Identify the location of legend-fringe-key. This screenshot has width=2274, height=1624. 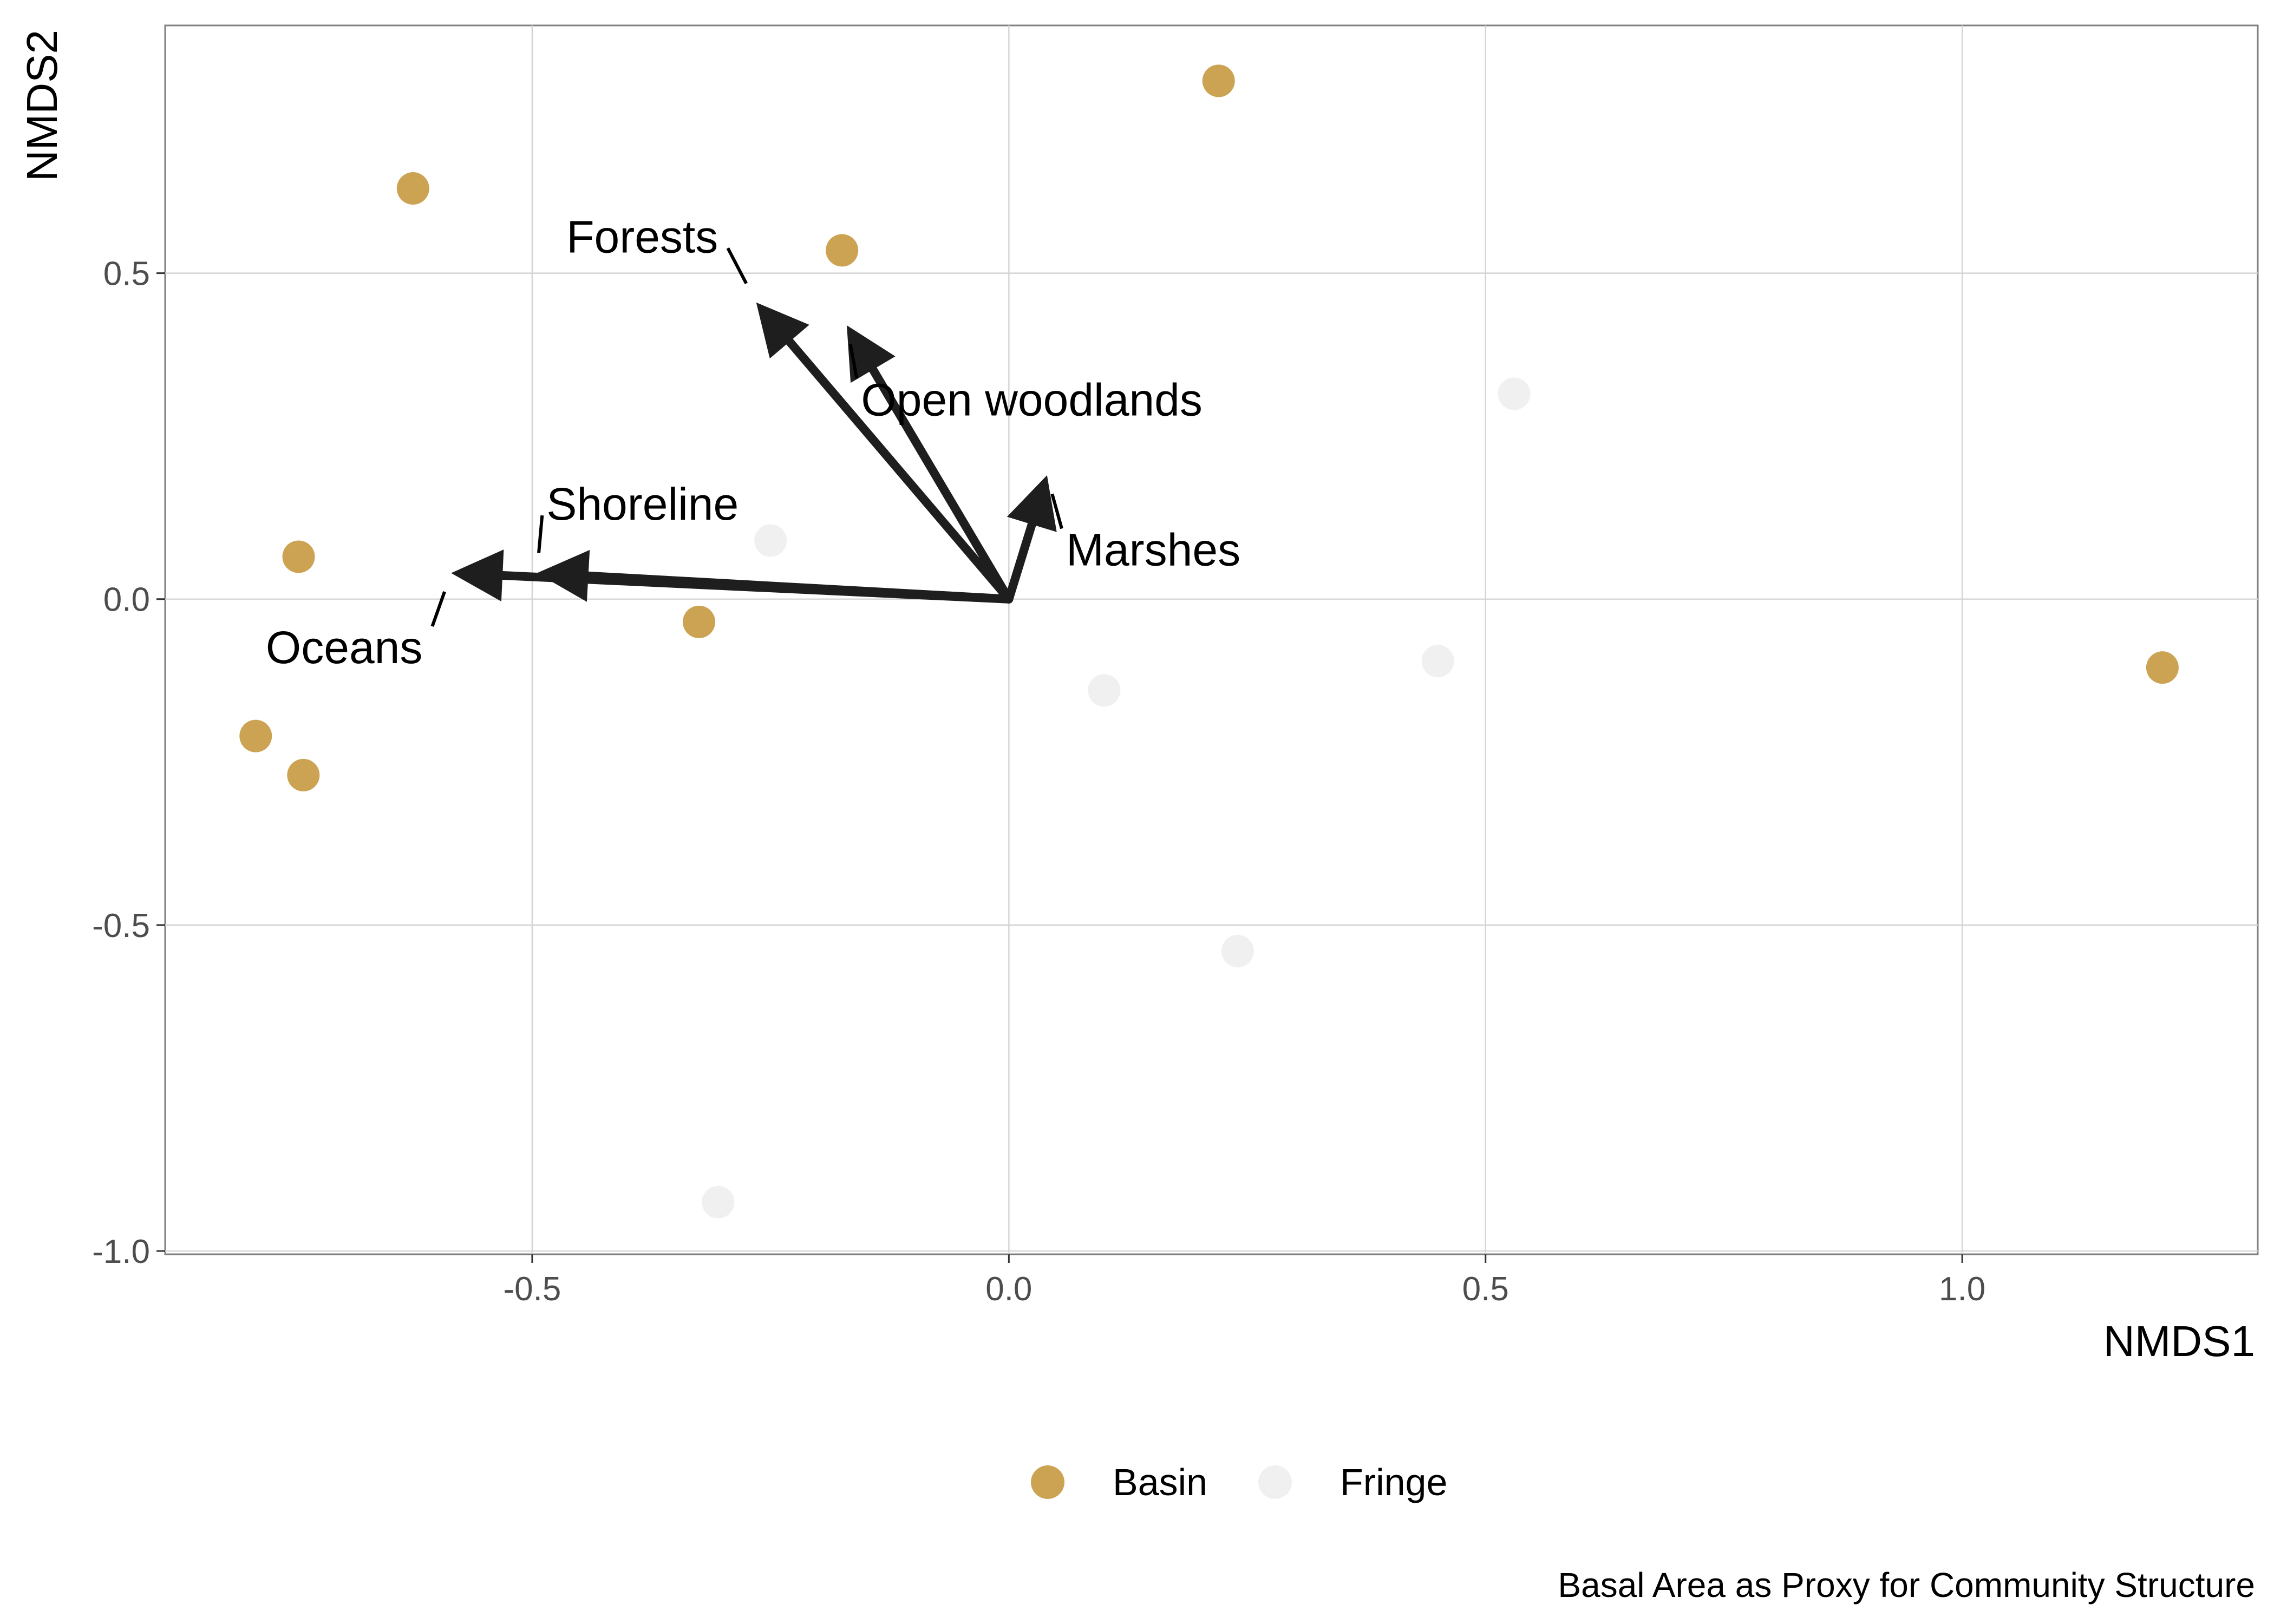
(1275, 1482).